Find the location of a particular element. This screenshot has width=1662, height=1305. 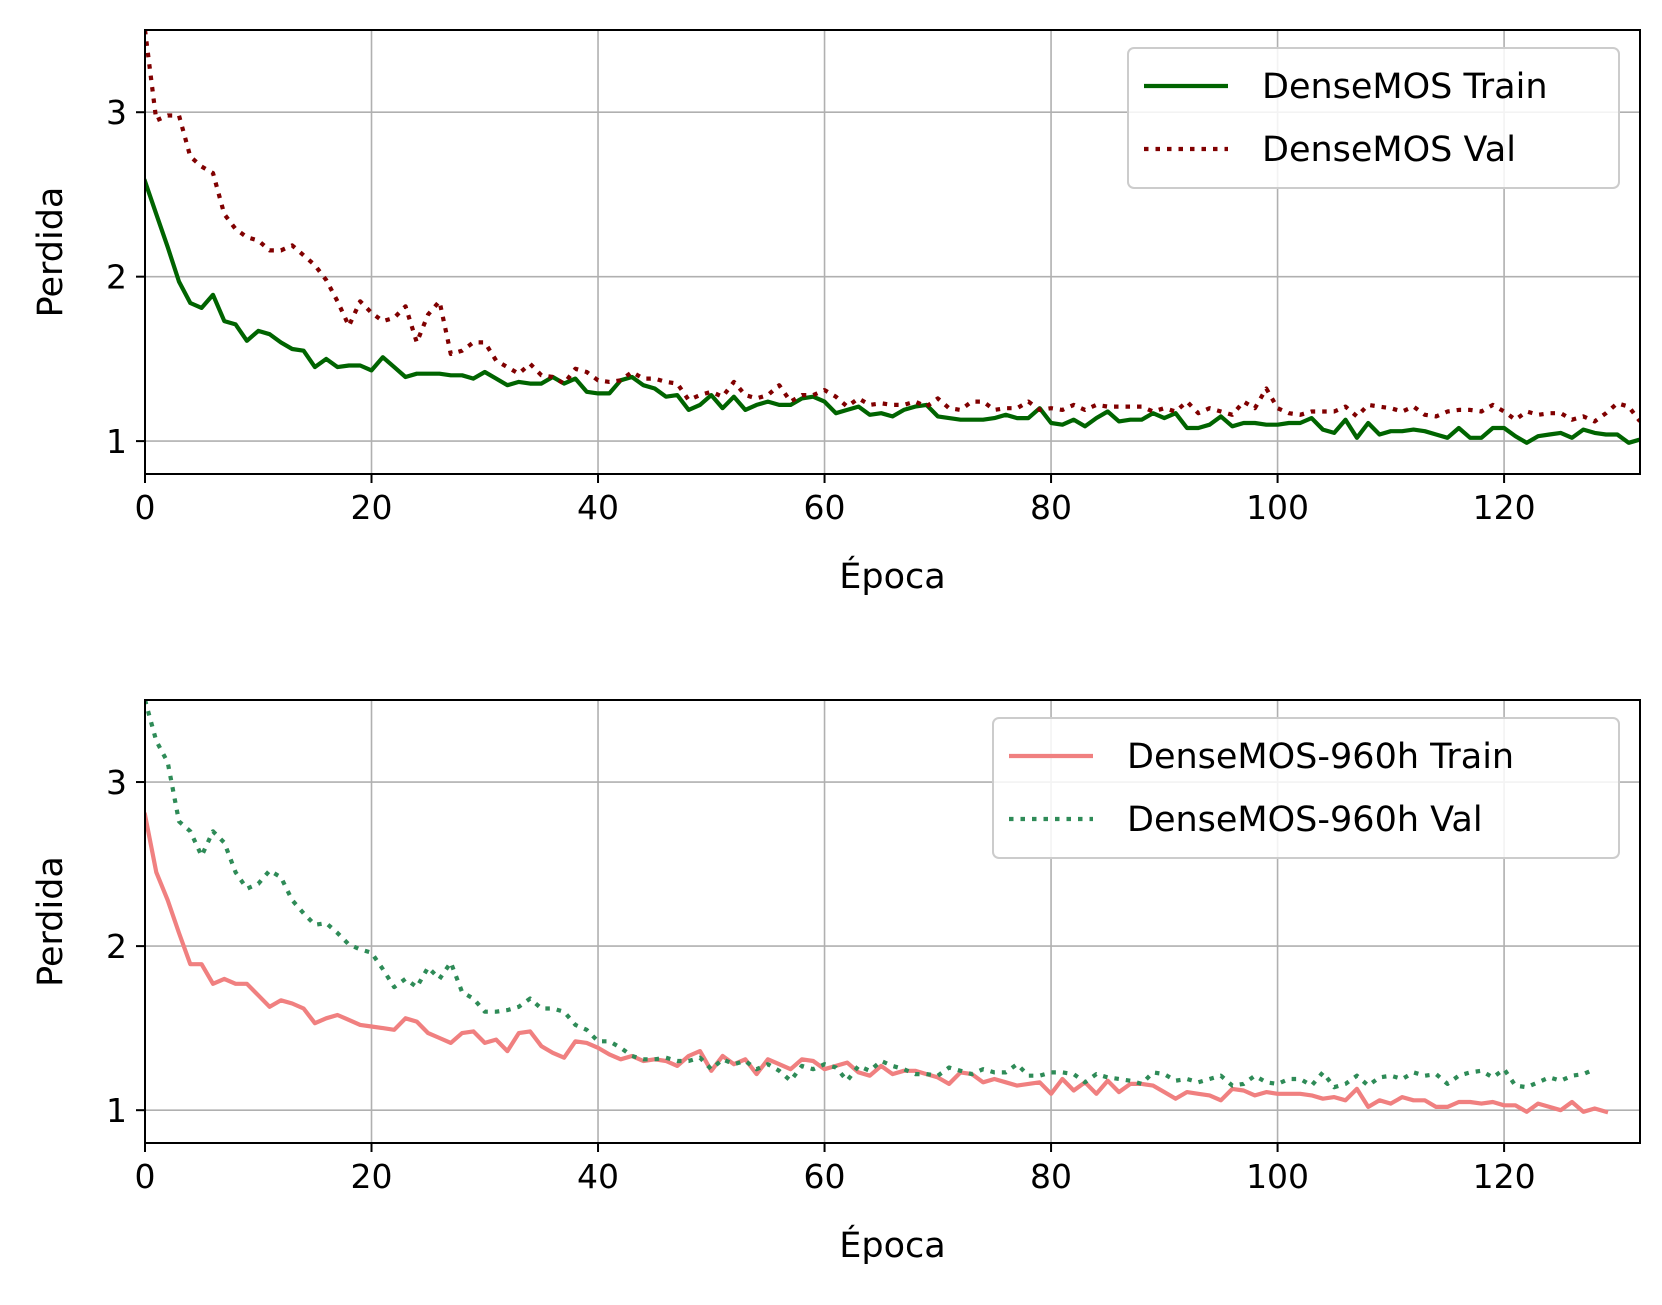

legend-label-2: DenseMOS-960h Val is located at coordinates (1305, 820).